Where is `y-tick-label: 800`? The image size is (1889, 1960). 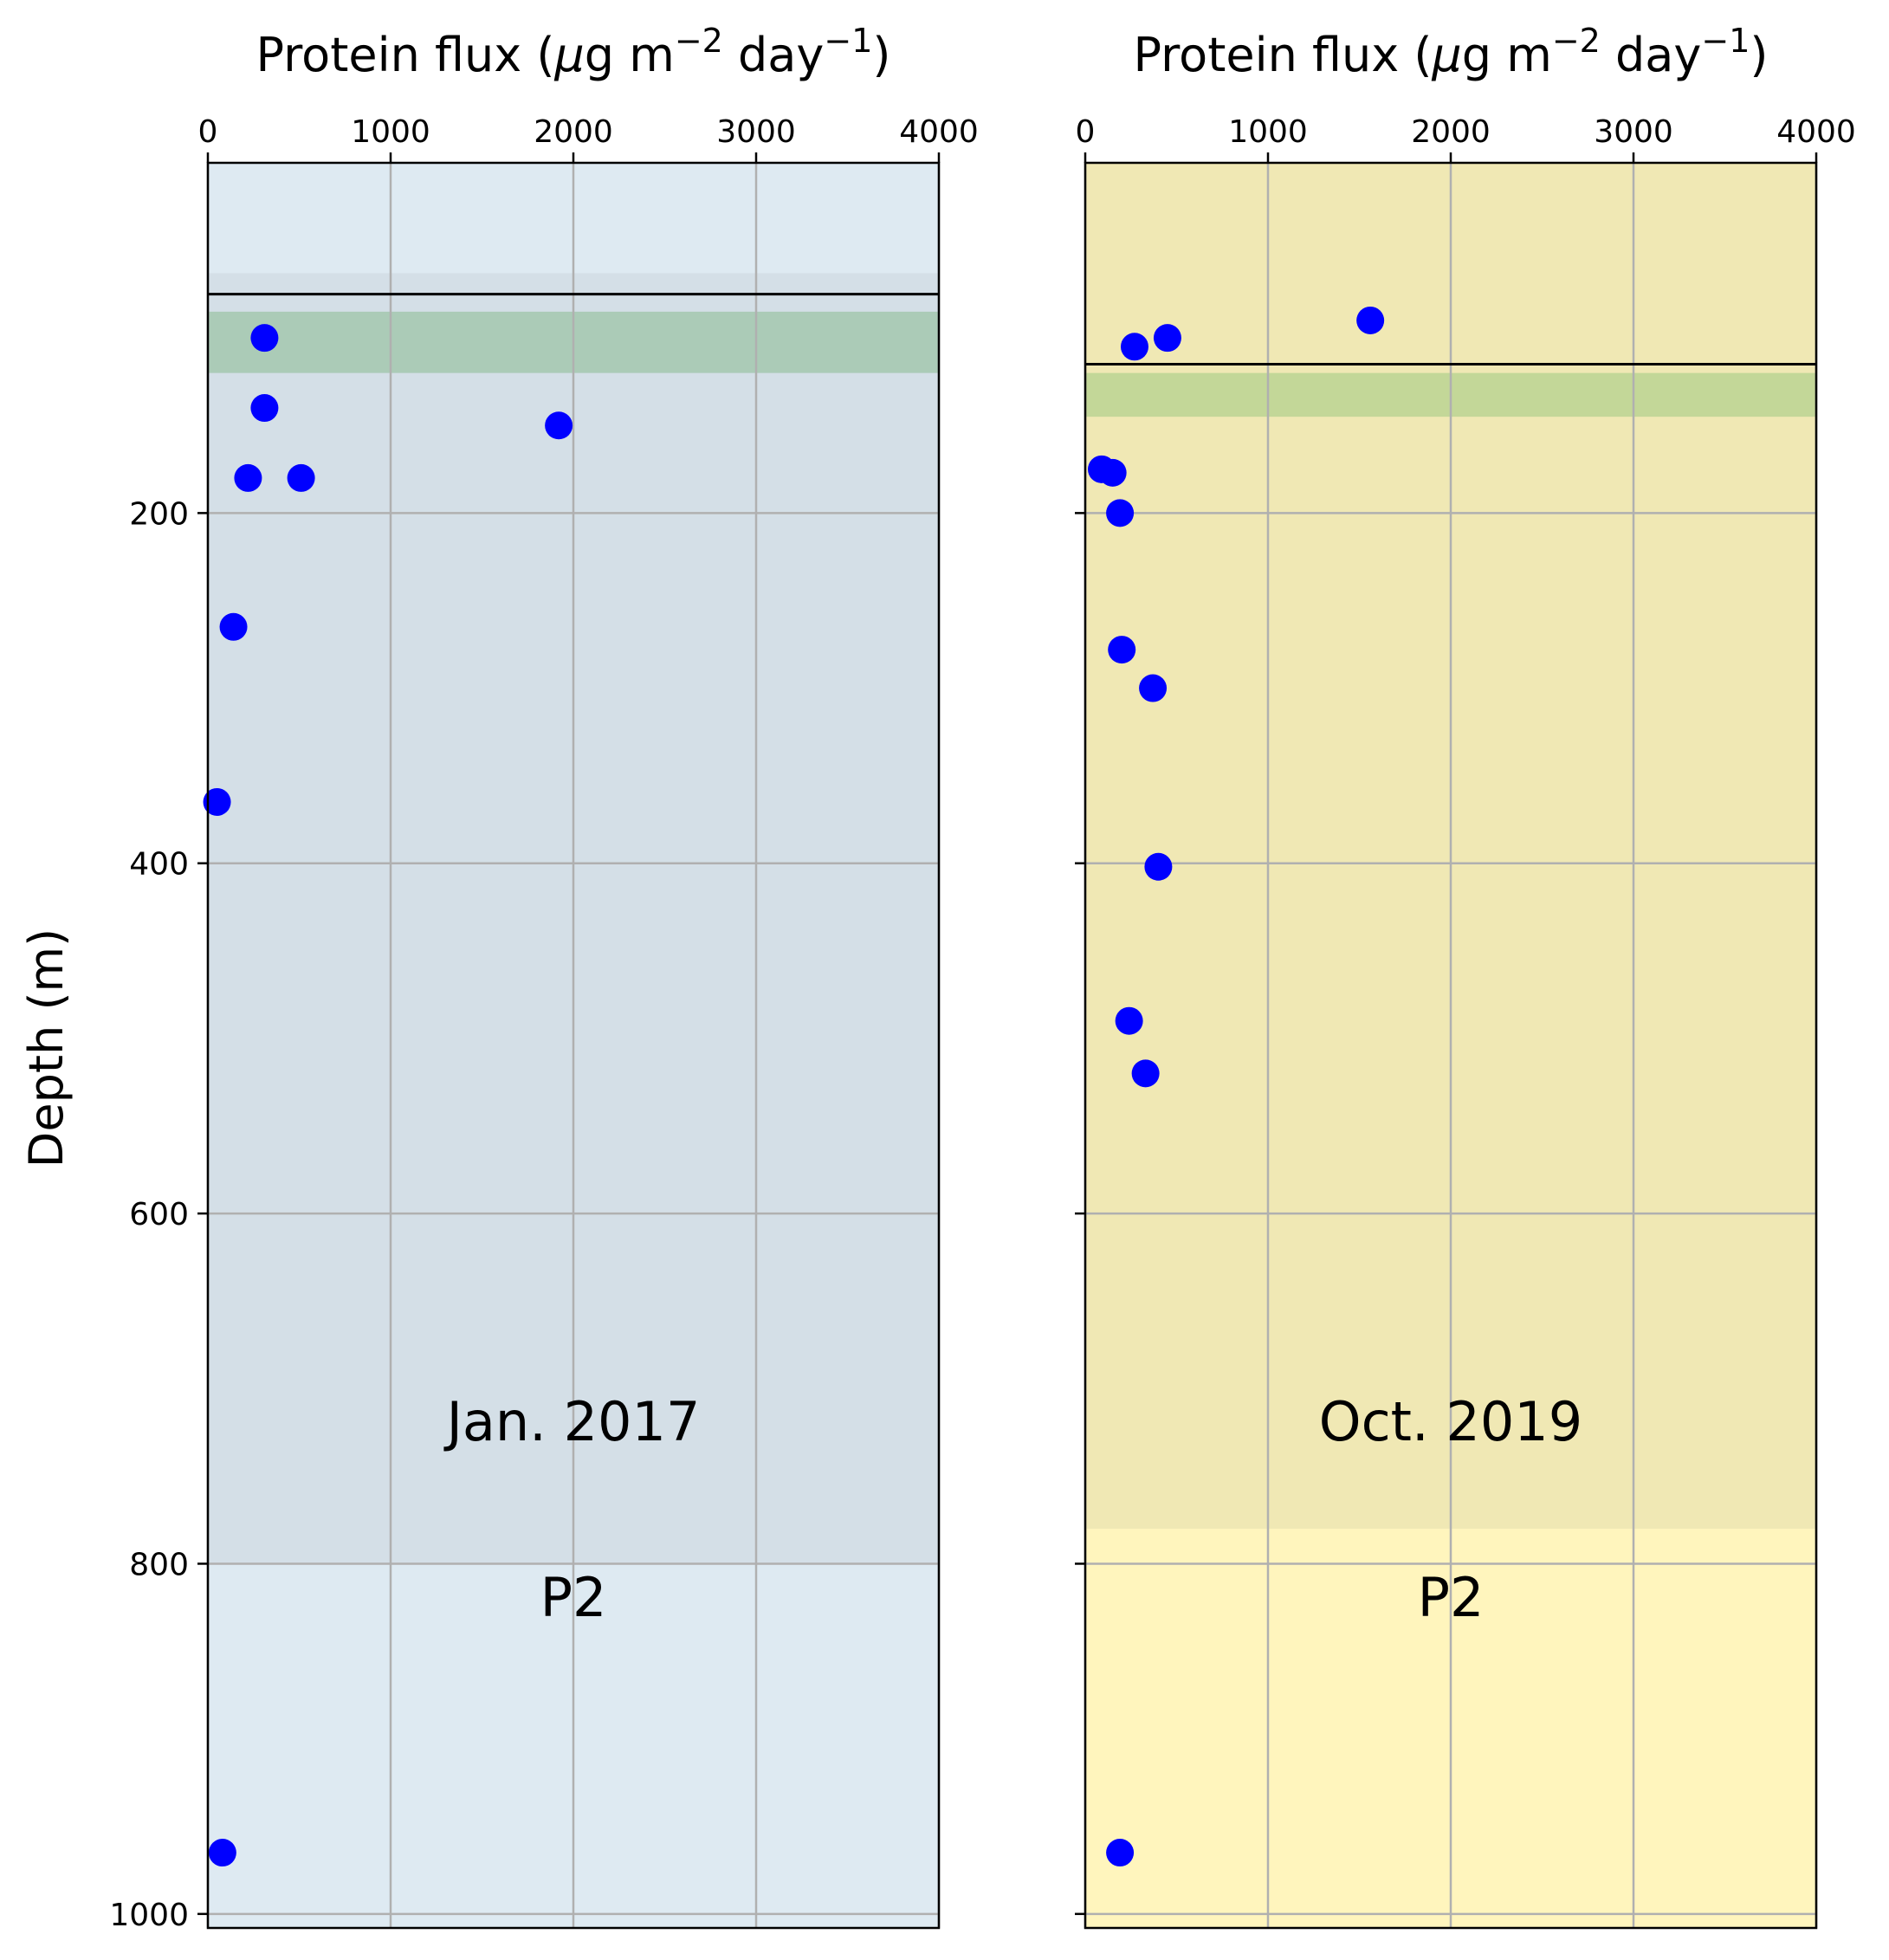
y-tick-label: 800 is located at coordinates (159, 1564).